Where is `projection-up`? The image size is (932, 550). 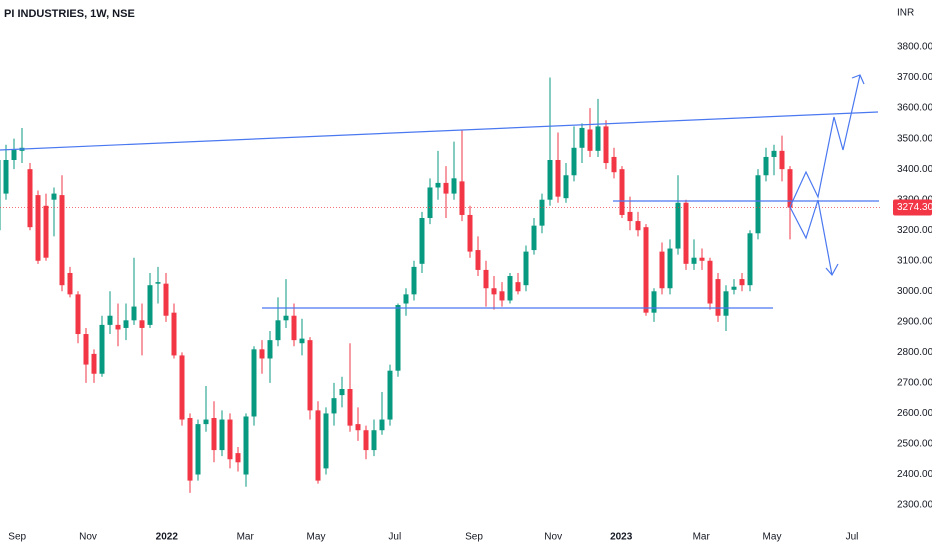 projection-up is located at coordinates (825, 141).